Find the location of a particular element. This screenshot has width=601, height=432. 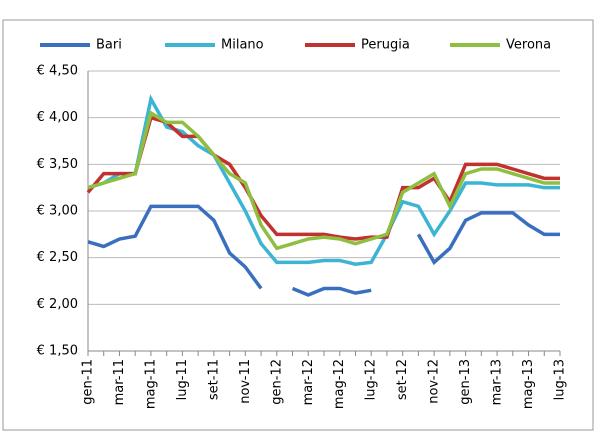

y-tick-label: € 3,00 is located at coordinates (57, 211).